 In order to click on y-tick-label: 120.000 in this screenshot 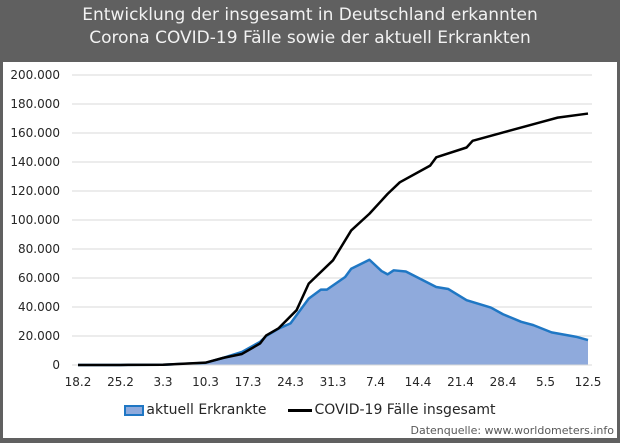, I will do `click(35, 191)`.